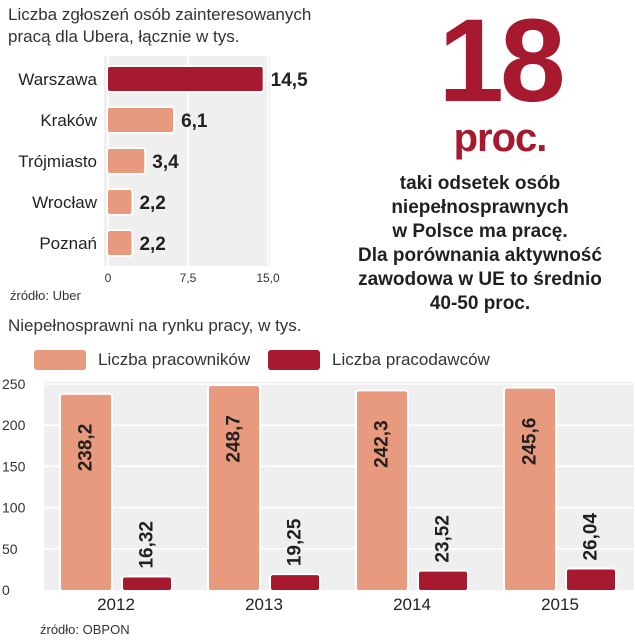 The height and width of the screenshot is (640, 635). What do you see at coordinates (264, 604) in the screenshot?
I see `chart2-category-label: 2013` at bounding box center [264, 604].